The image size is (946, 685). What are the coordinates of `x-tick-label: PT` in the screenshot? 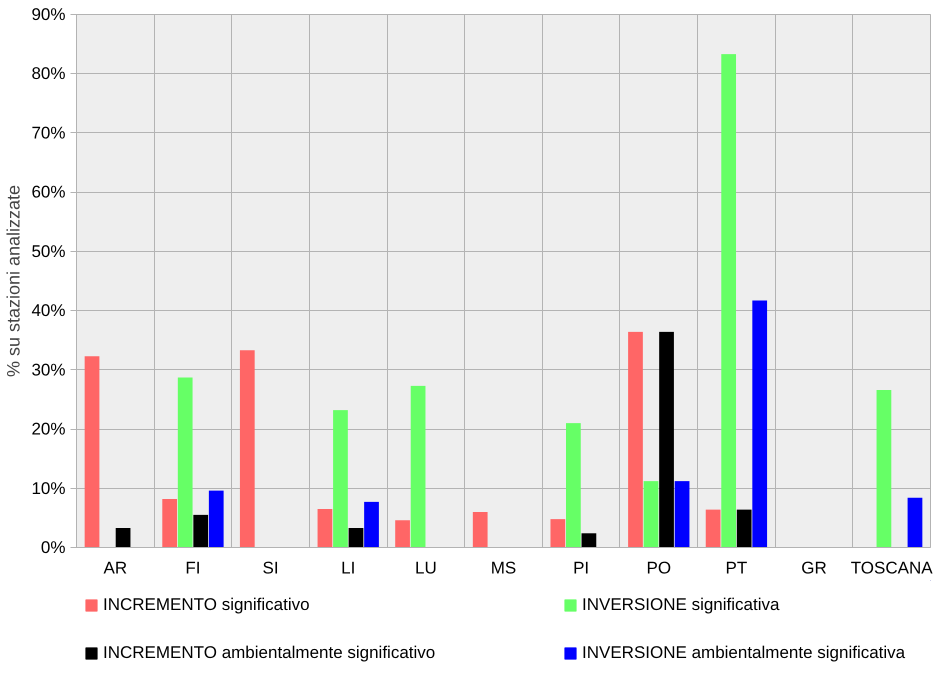 It's located at (737, 568).